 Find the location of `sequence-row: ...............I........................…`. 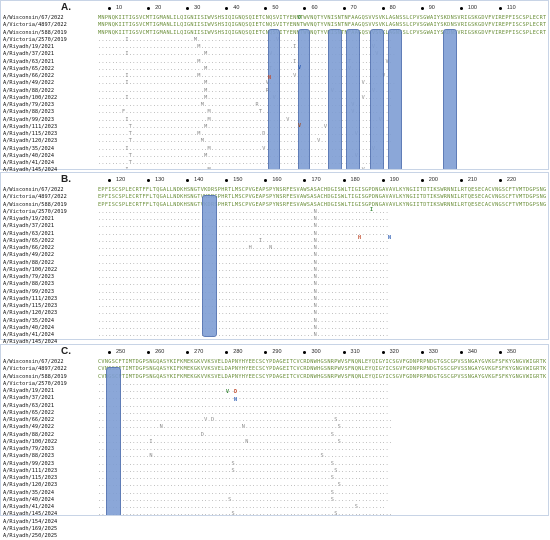

sequence-row: ...............I........................… is located at coordinates (245, 441).